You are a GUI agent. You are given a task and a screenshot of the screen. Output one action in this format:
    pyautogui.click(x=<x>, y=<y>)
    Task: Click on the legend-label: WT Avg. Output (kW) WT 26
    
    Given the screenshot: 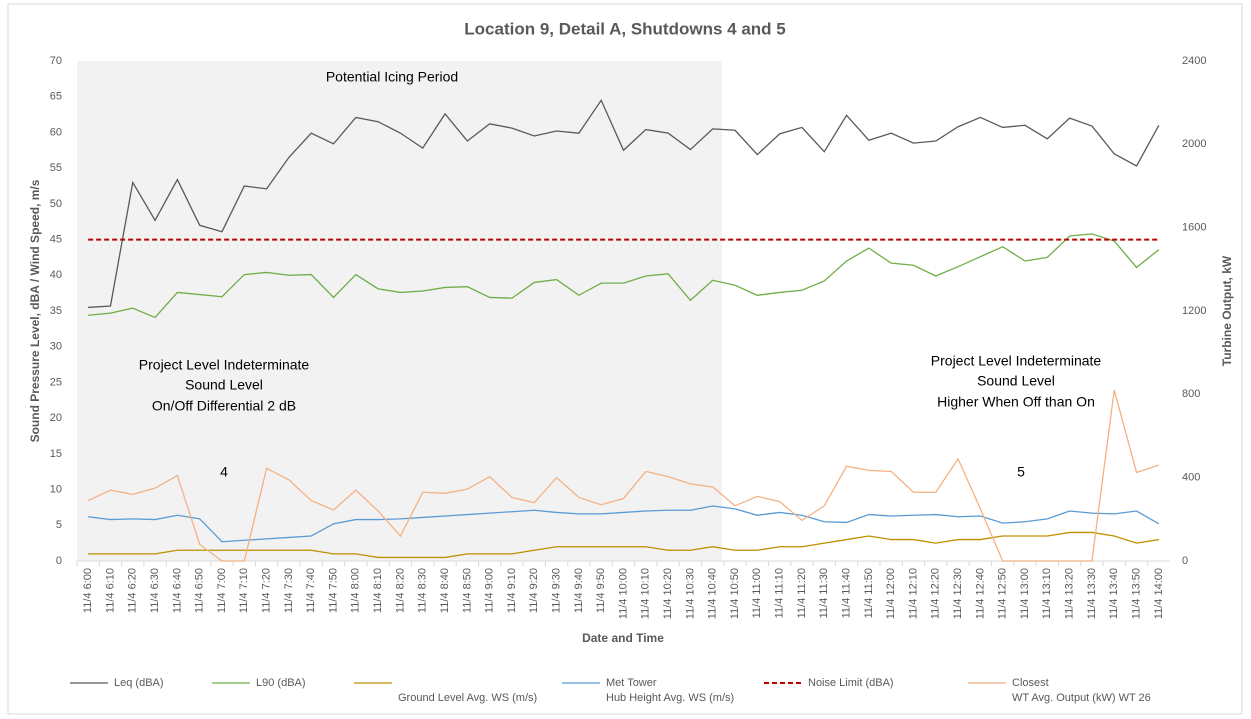 What is the action you would take?
    pyautogui.click(x=1081, y=698)
    